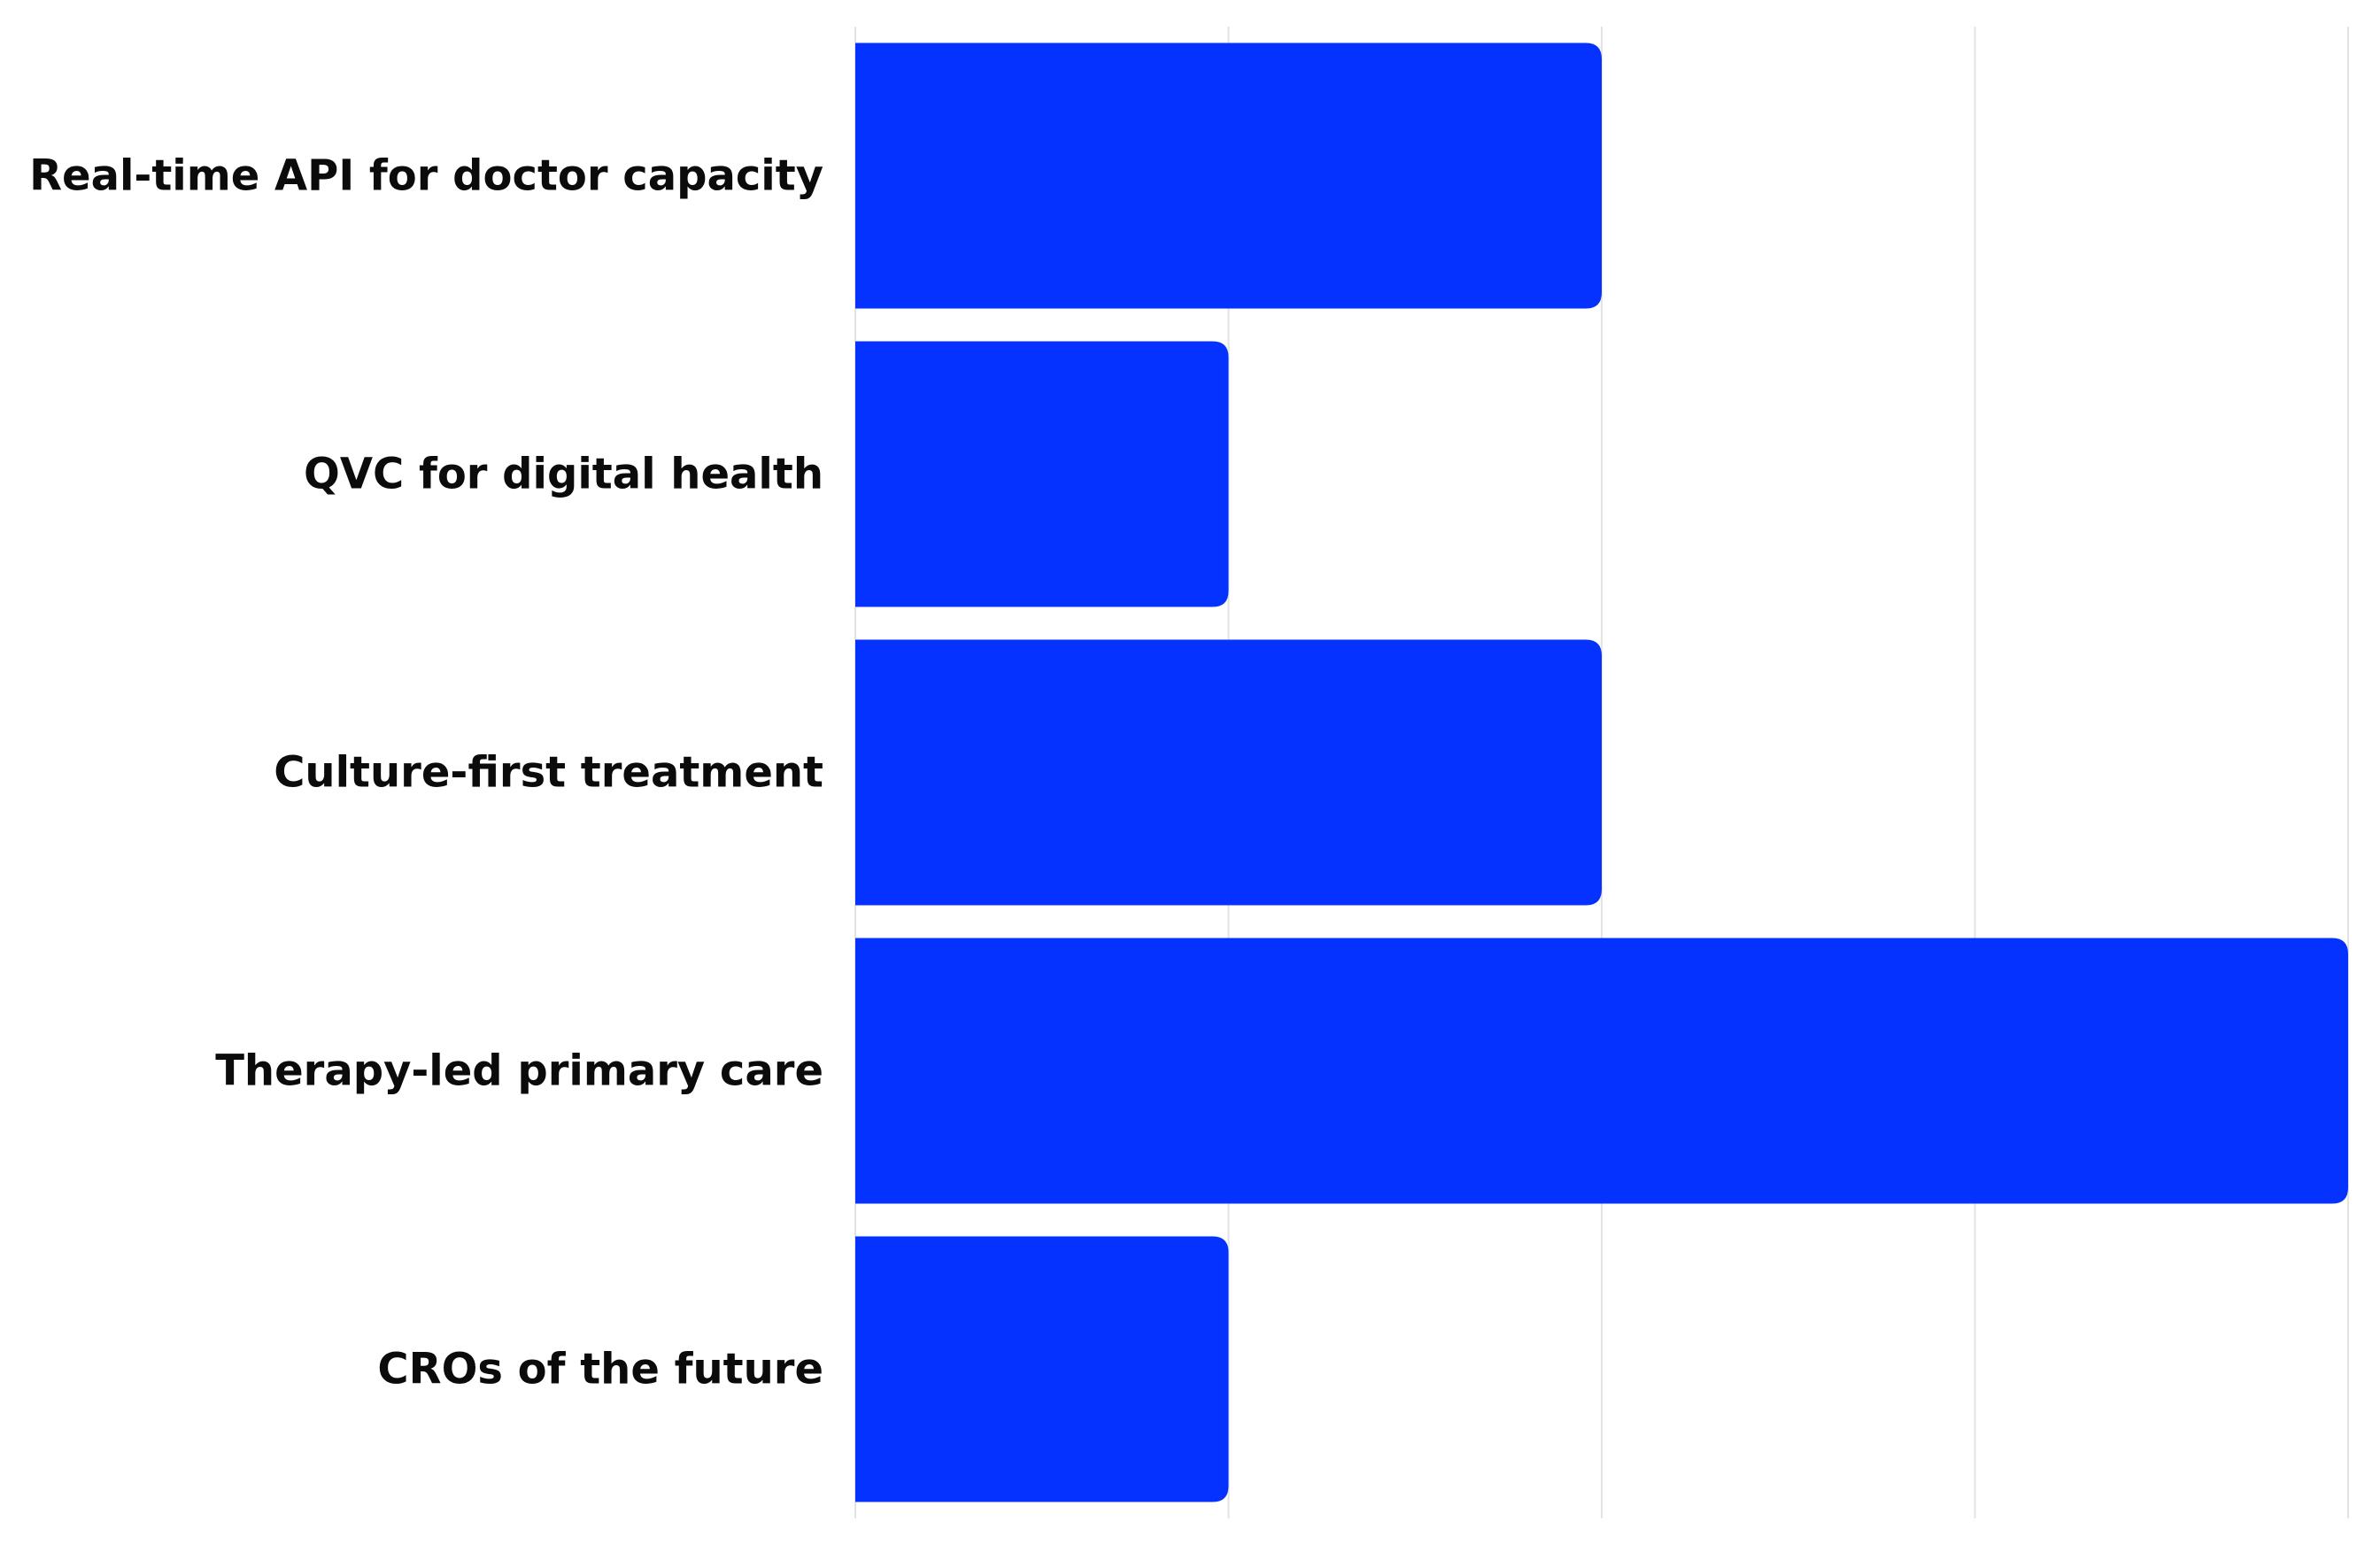  Describe the element at coordinates (426, 176) in the screenshot. I see `category-label-1: Real-time API for doctor capacity` at that location.